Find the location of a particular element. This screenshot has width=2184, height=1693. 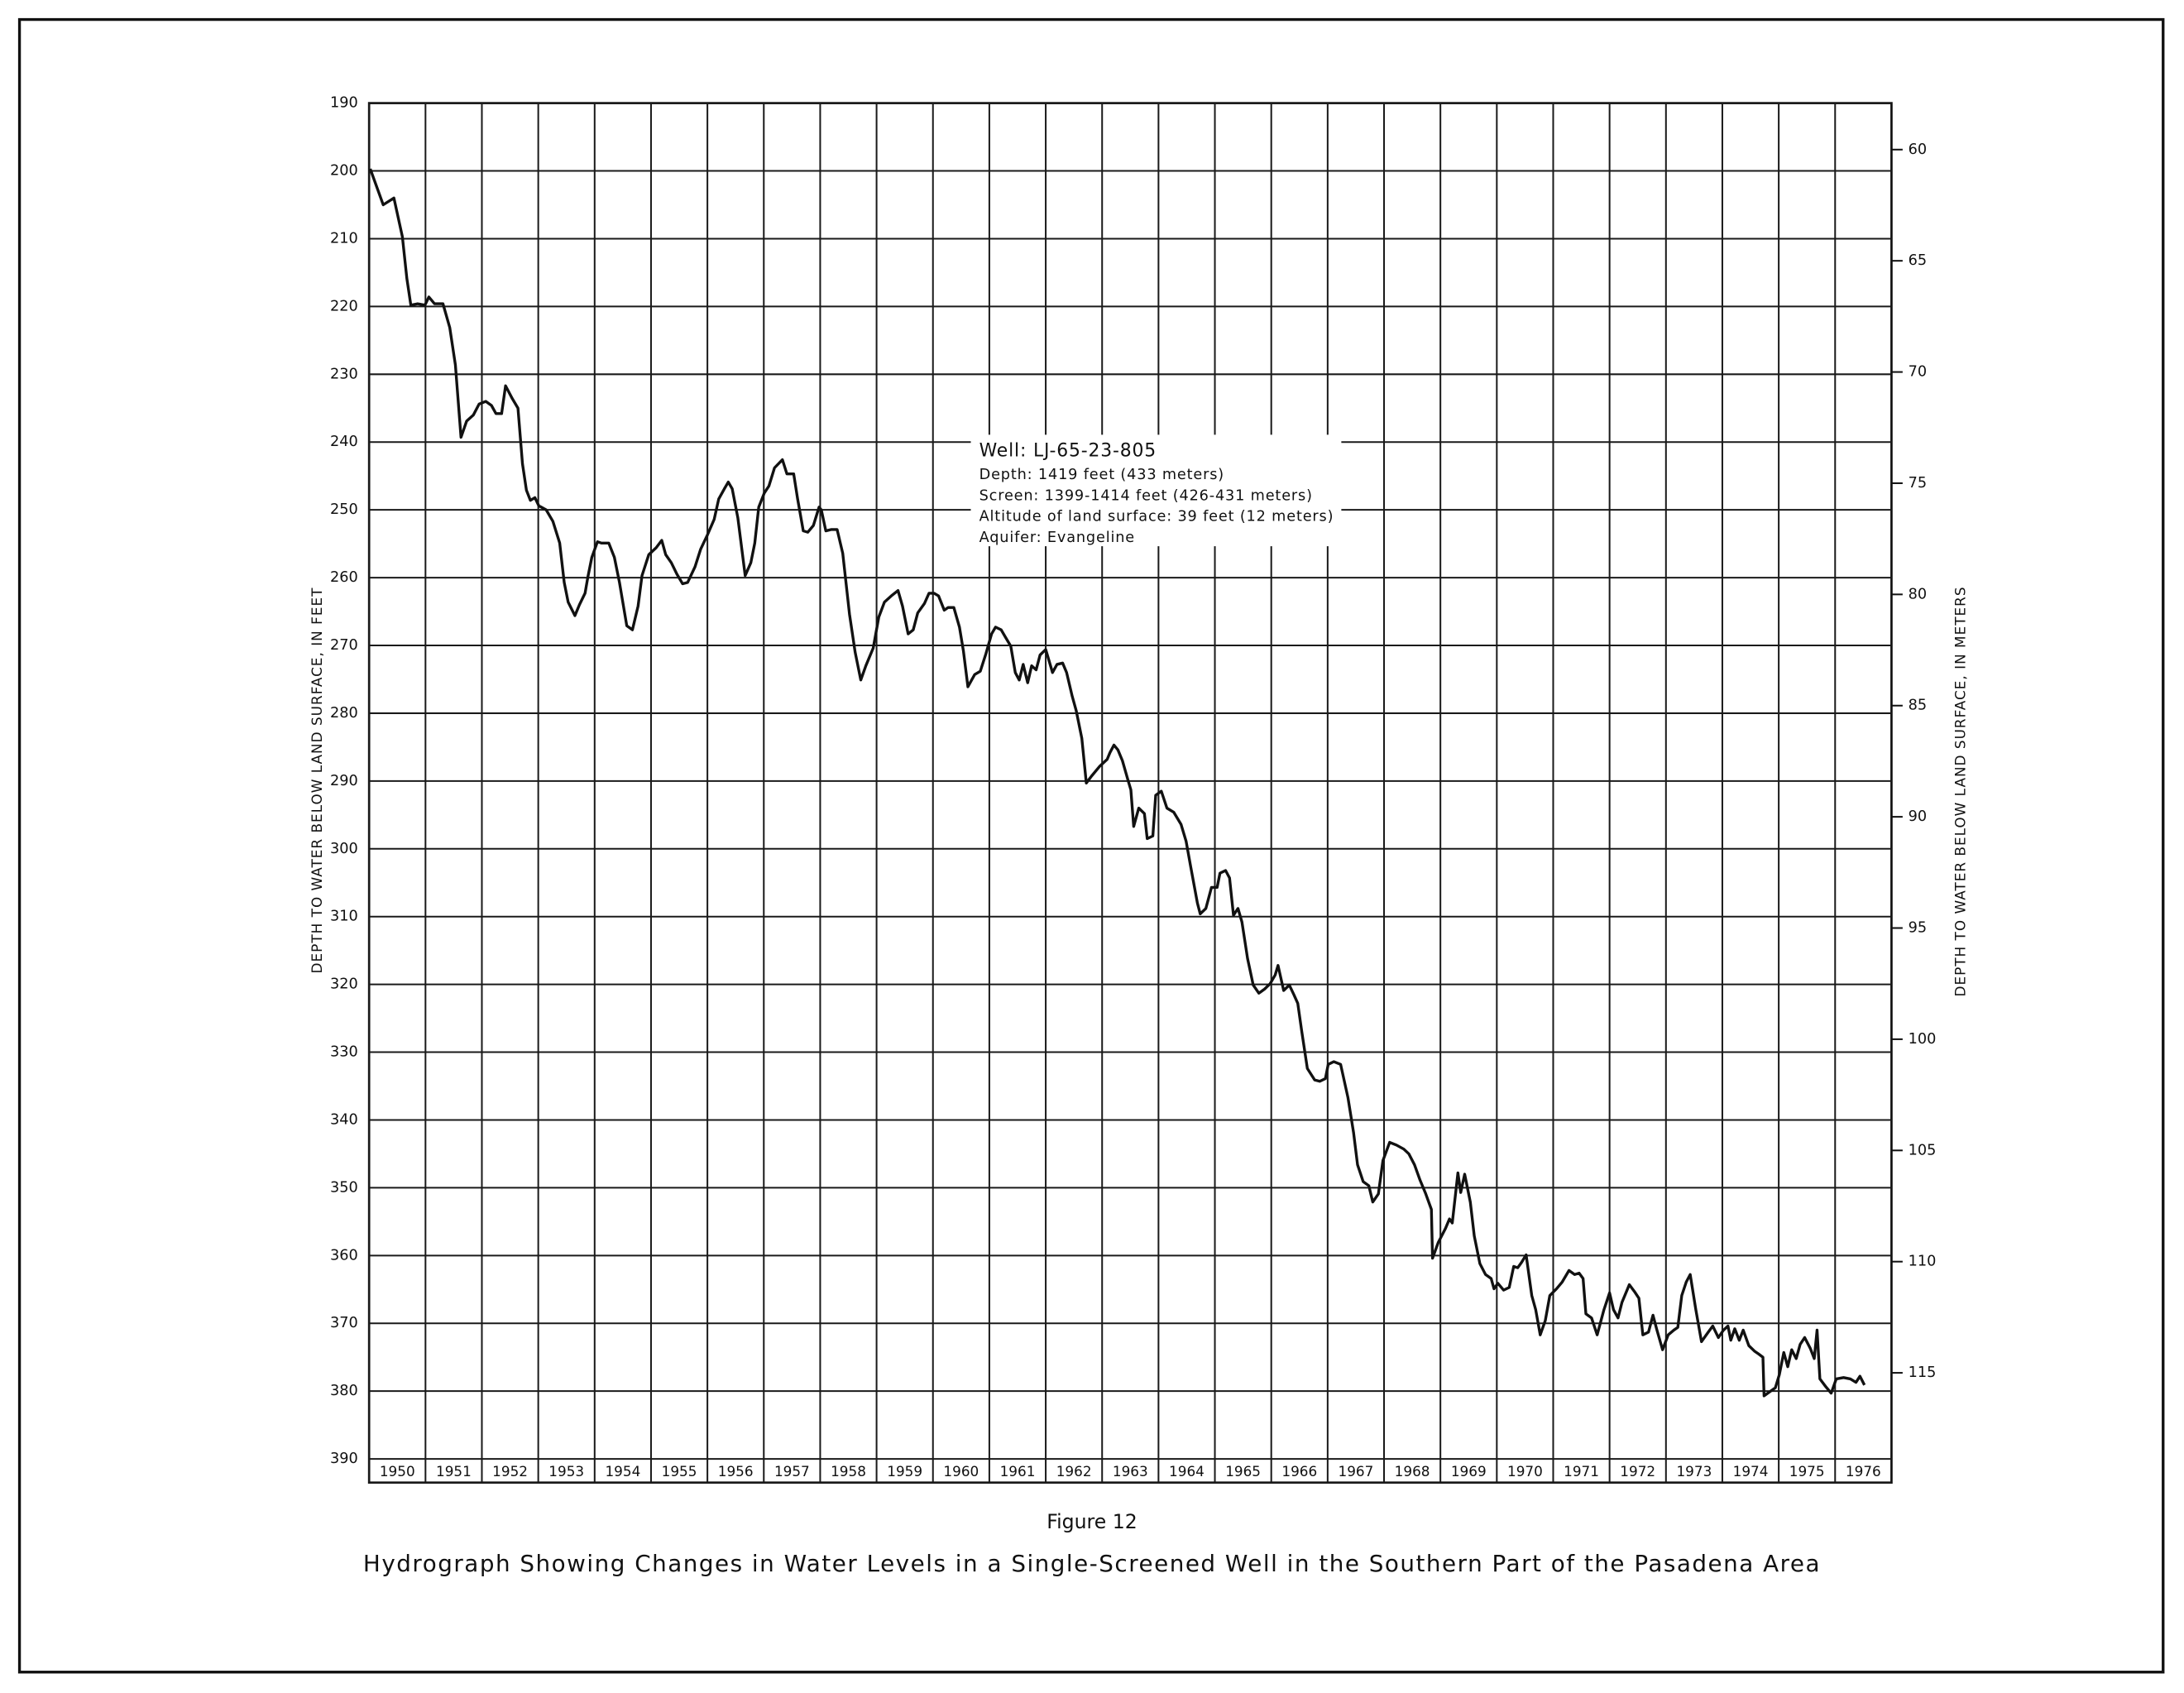

y2-tick-label: 75 is located at coordinates (1918, 483).